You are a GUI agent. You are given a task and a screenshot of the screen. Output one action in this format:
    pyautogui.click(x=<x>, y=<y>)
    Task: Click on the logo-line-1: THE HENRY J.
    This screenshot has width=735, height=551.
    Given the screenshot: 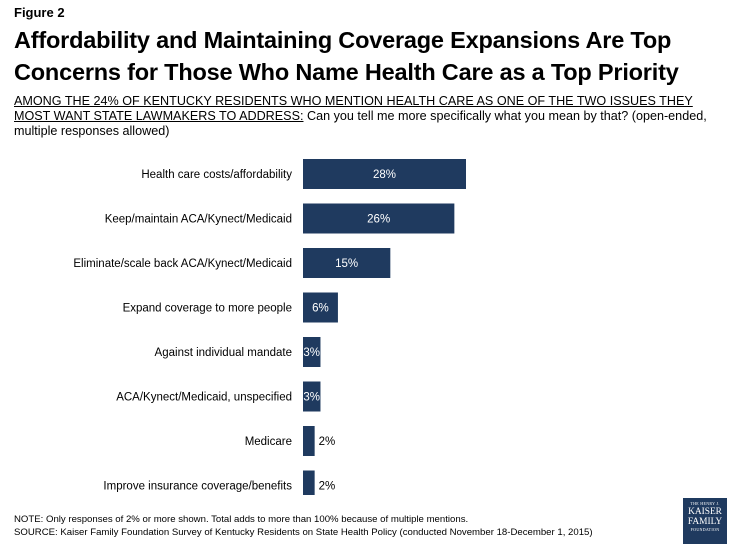 What is the action you would take?
    pyautogui.click(x=705, y=503)
    